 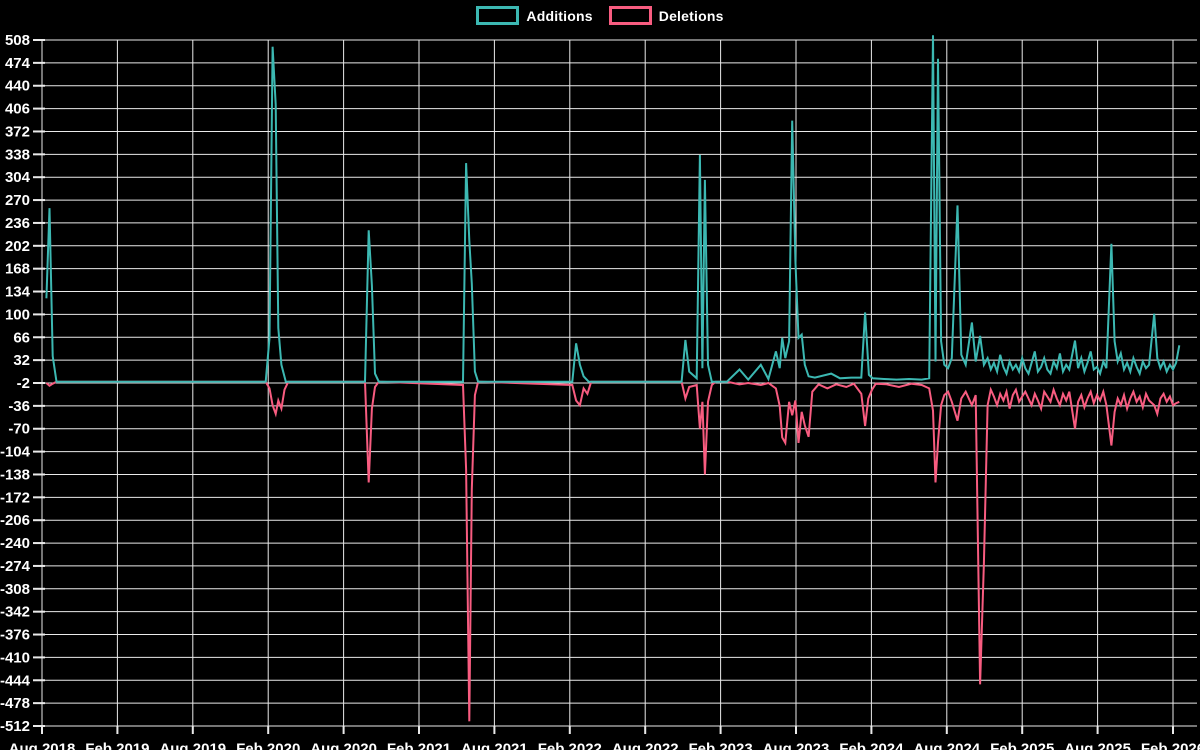 What do you see at coordinates (15, 635) in the screenshot?
I see `y-tick-label: -376` at bounding box center [15, 635].